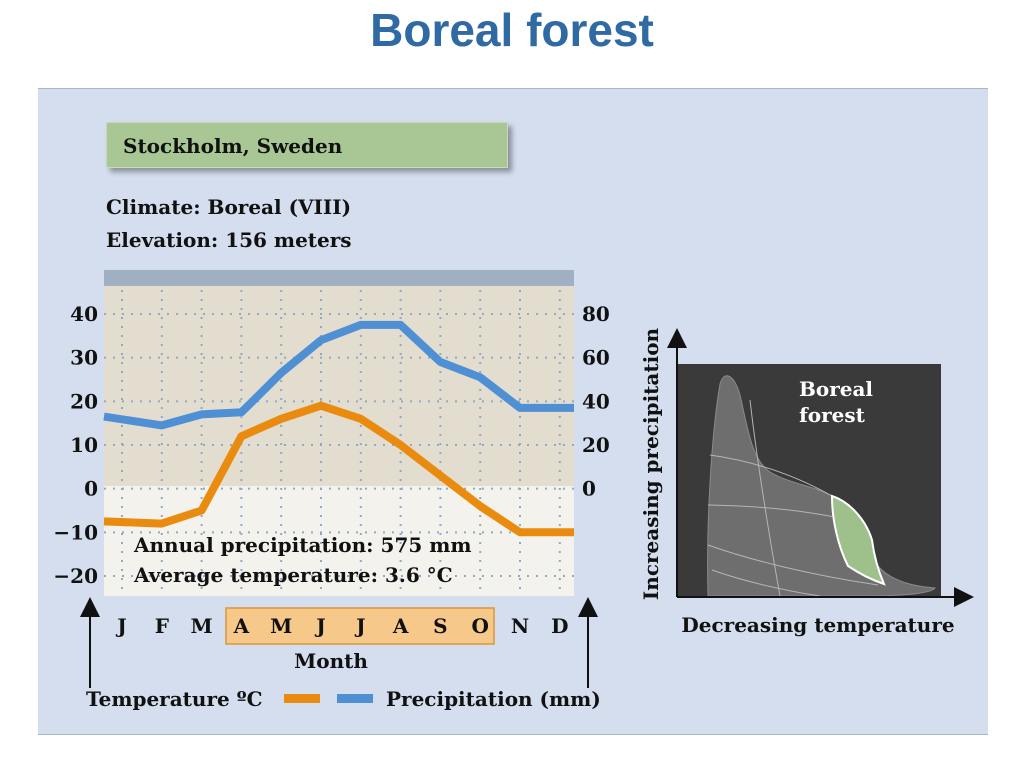 This screenshot has width=1024, height=768. Describe the element at coordinates (338, 469) in the screenshot. I see `temperature-line` at that location.